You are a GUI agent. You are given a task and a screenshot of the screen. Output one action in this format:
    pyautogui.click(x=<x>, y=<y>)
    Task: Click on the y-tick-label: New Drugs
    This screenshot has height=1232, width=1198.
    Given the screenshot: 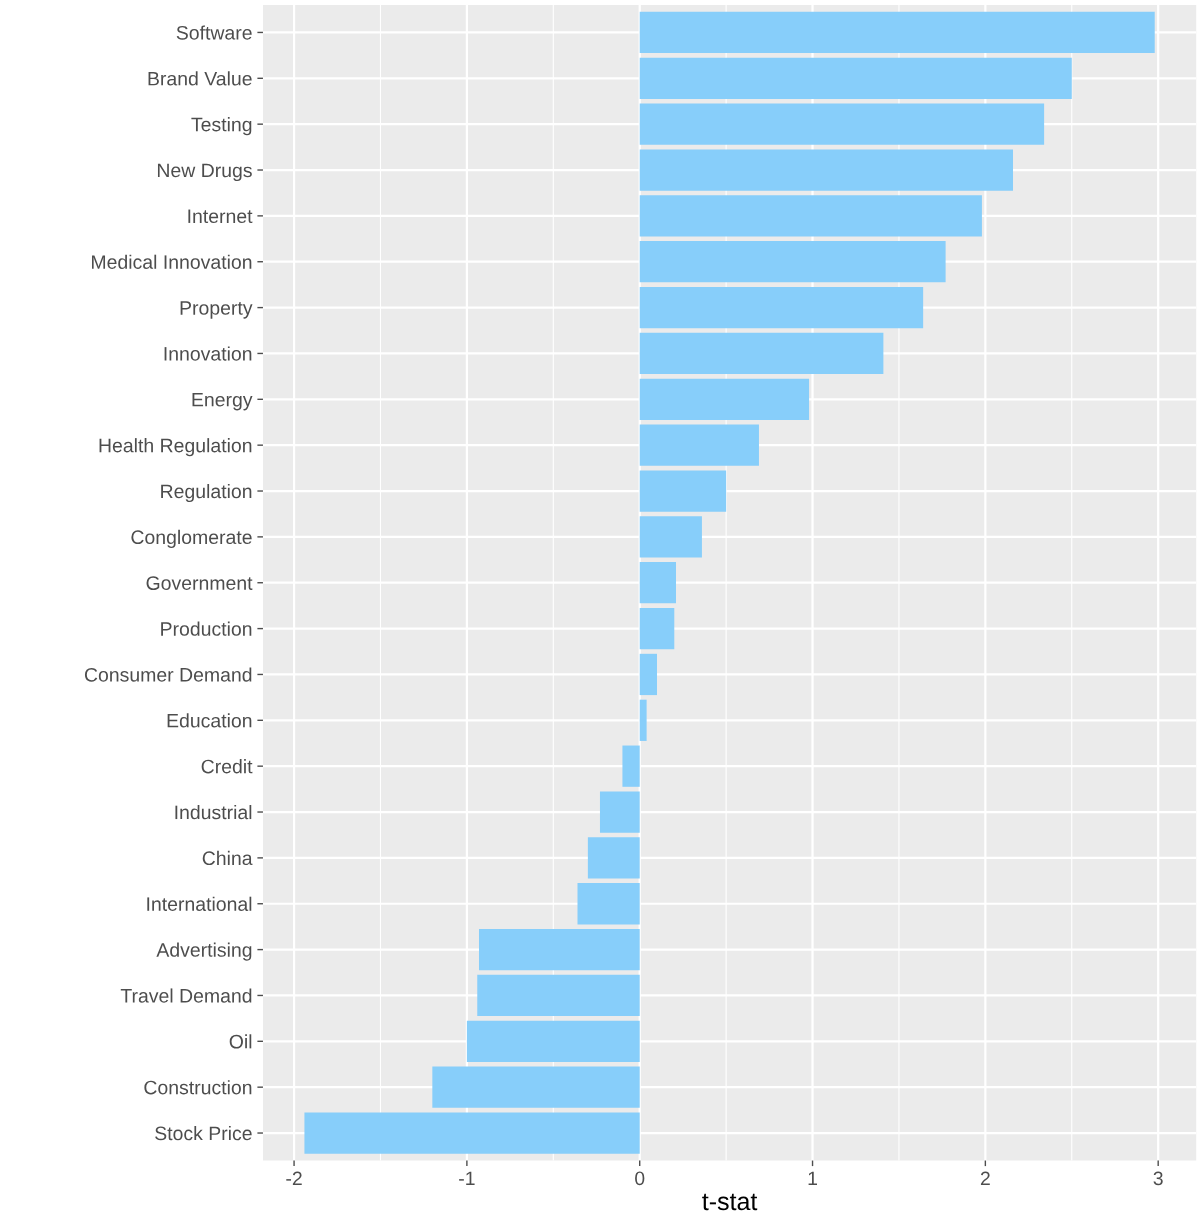 What is the action you would take?
    pyautogui.click(x=204, y=172)
    